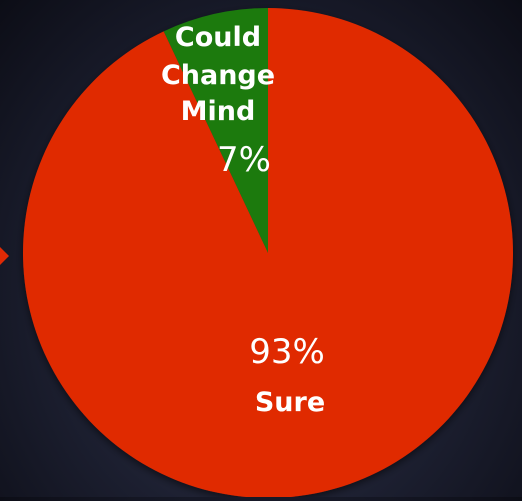 The width and height of the screenshot is (522, 501). Describe the element at coordinates (290, 402) in the screenshot. I see `slice-label-sure: Sure` at that location.